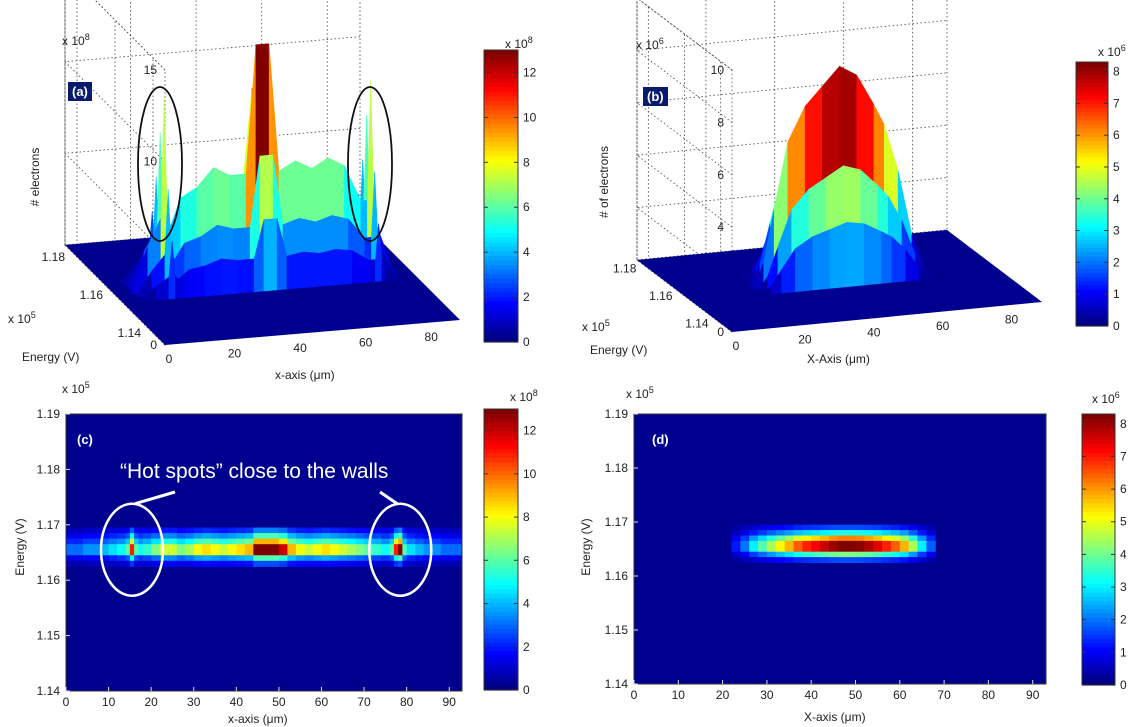 This screenshot has height=727, width=1144. What do you see at coordinates (989, 695) in the screenshot?
I see `d-x-tick-label: 80` at bounding box center [989, 695].